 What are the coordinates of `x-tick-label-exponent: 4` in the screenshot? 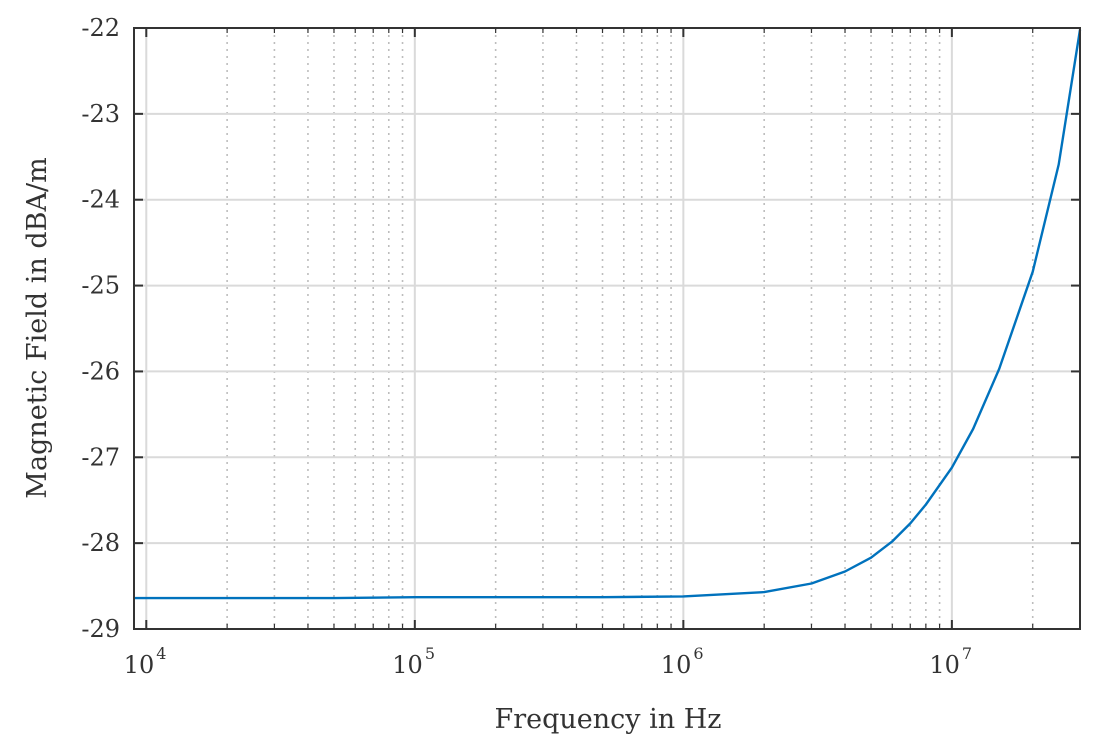 It's located at (161, 653).